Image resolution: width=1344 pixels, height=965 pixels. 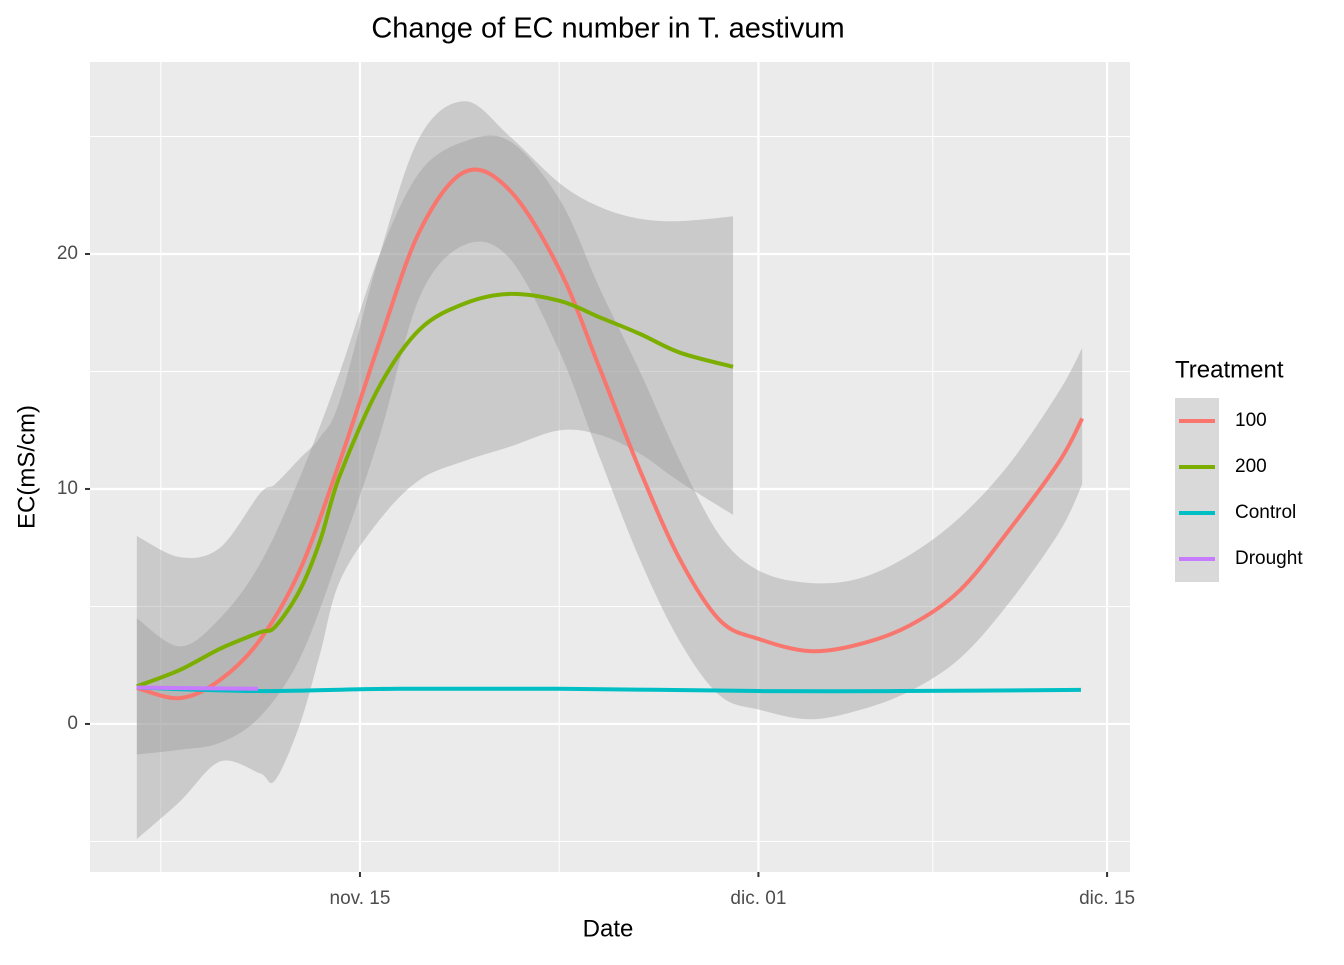 What do you see at coordinates (1107, 898) in the screenshot?
I see `x-tick-label: dic. 15` at bounding box center [1107, 898].